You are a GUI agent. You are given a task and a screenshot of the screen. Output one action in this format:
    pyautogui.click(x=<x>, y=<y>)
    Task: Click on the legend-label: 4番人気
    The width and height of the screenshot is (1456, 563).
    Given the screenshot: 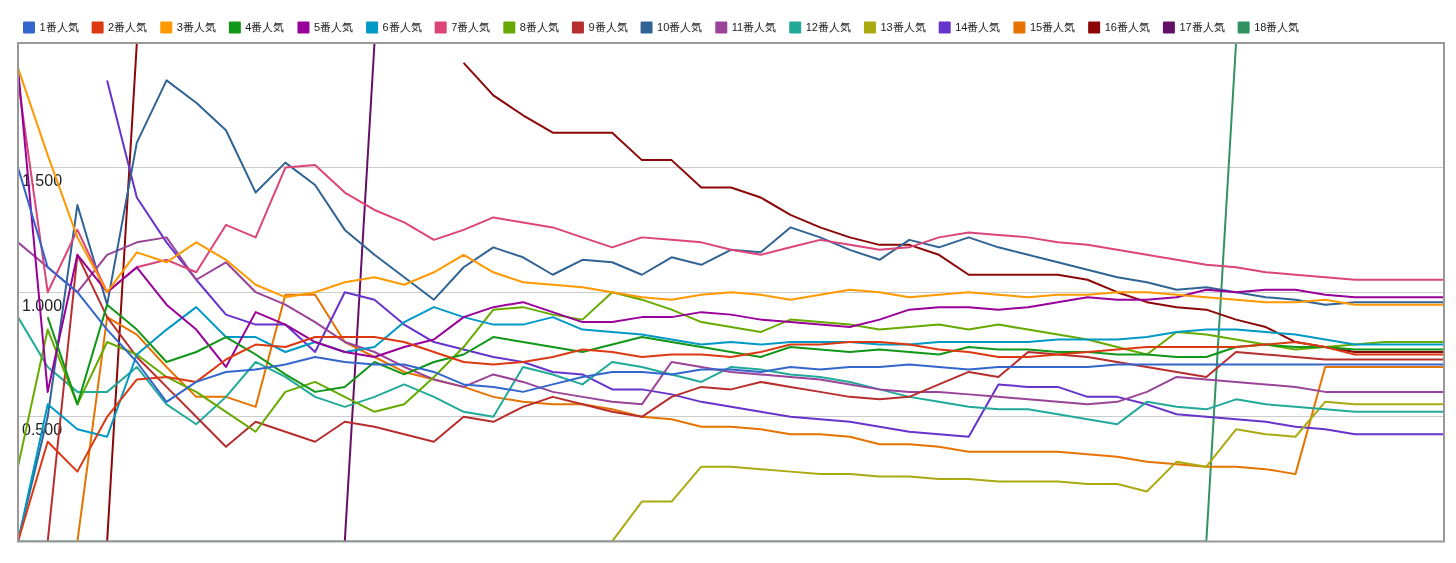 What is the action you would take?
    pyautogui.click(x=265, y=26)
    